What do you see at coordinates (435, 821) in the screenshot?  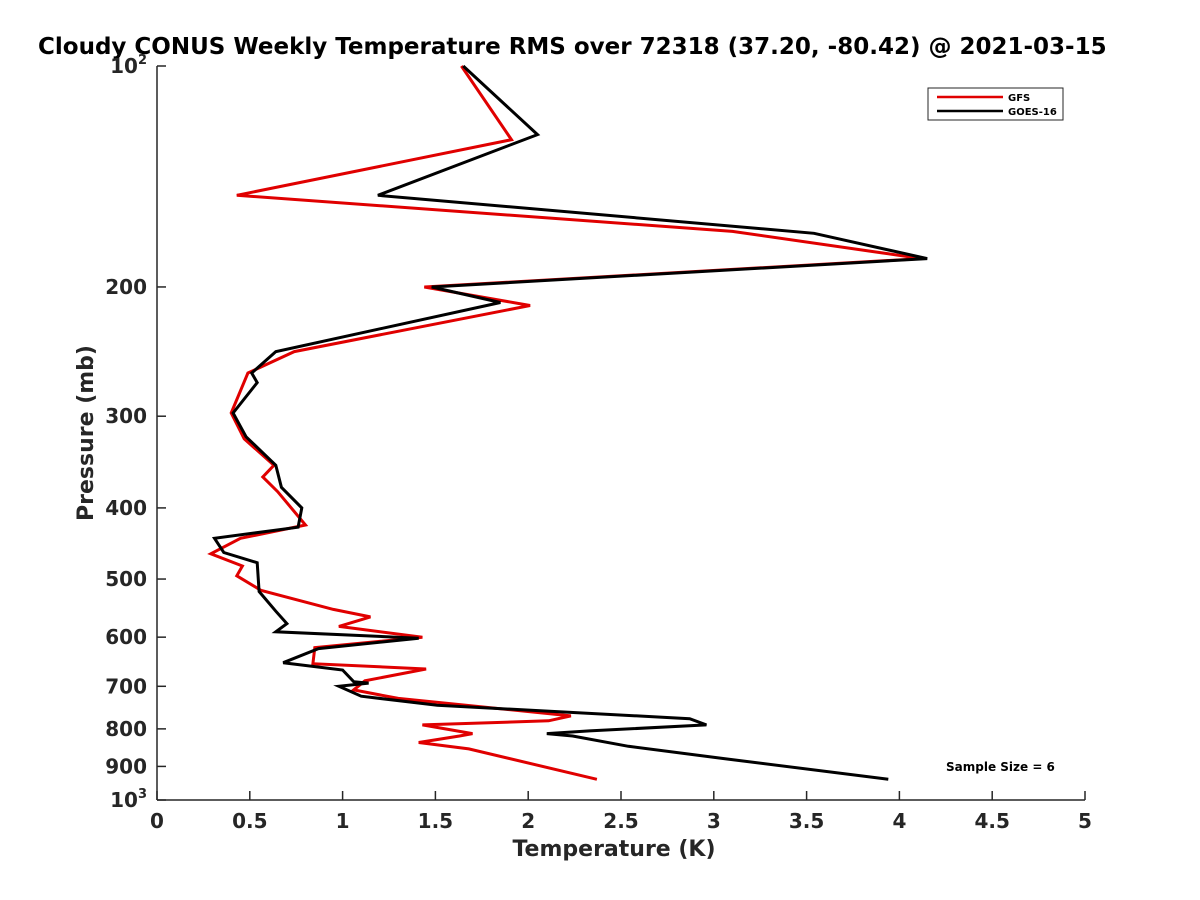 I see `x-tick-label: 1.5` at bounding box center [435, 821].